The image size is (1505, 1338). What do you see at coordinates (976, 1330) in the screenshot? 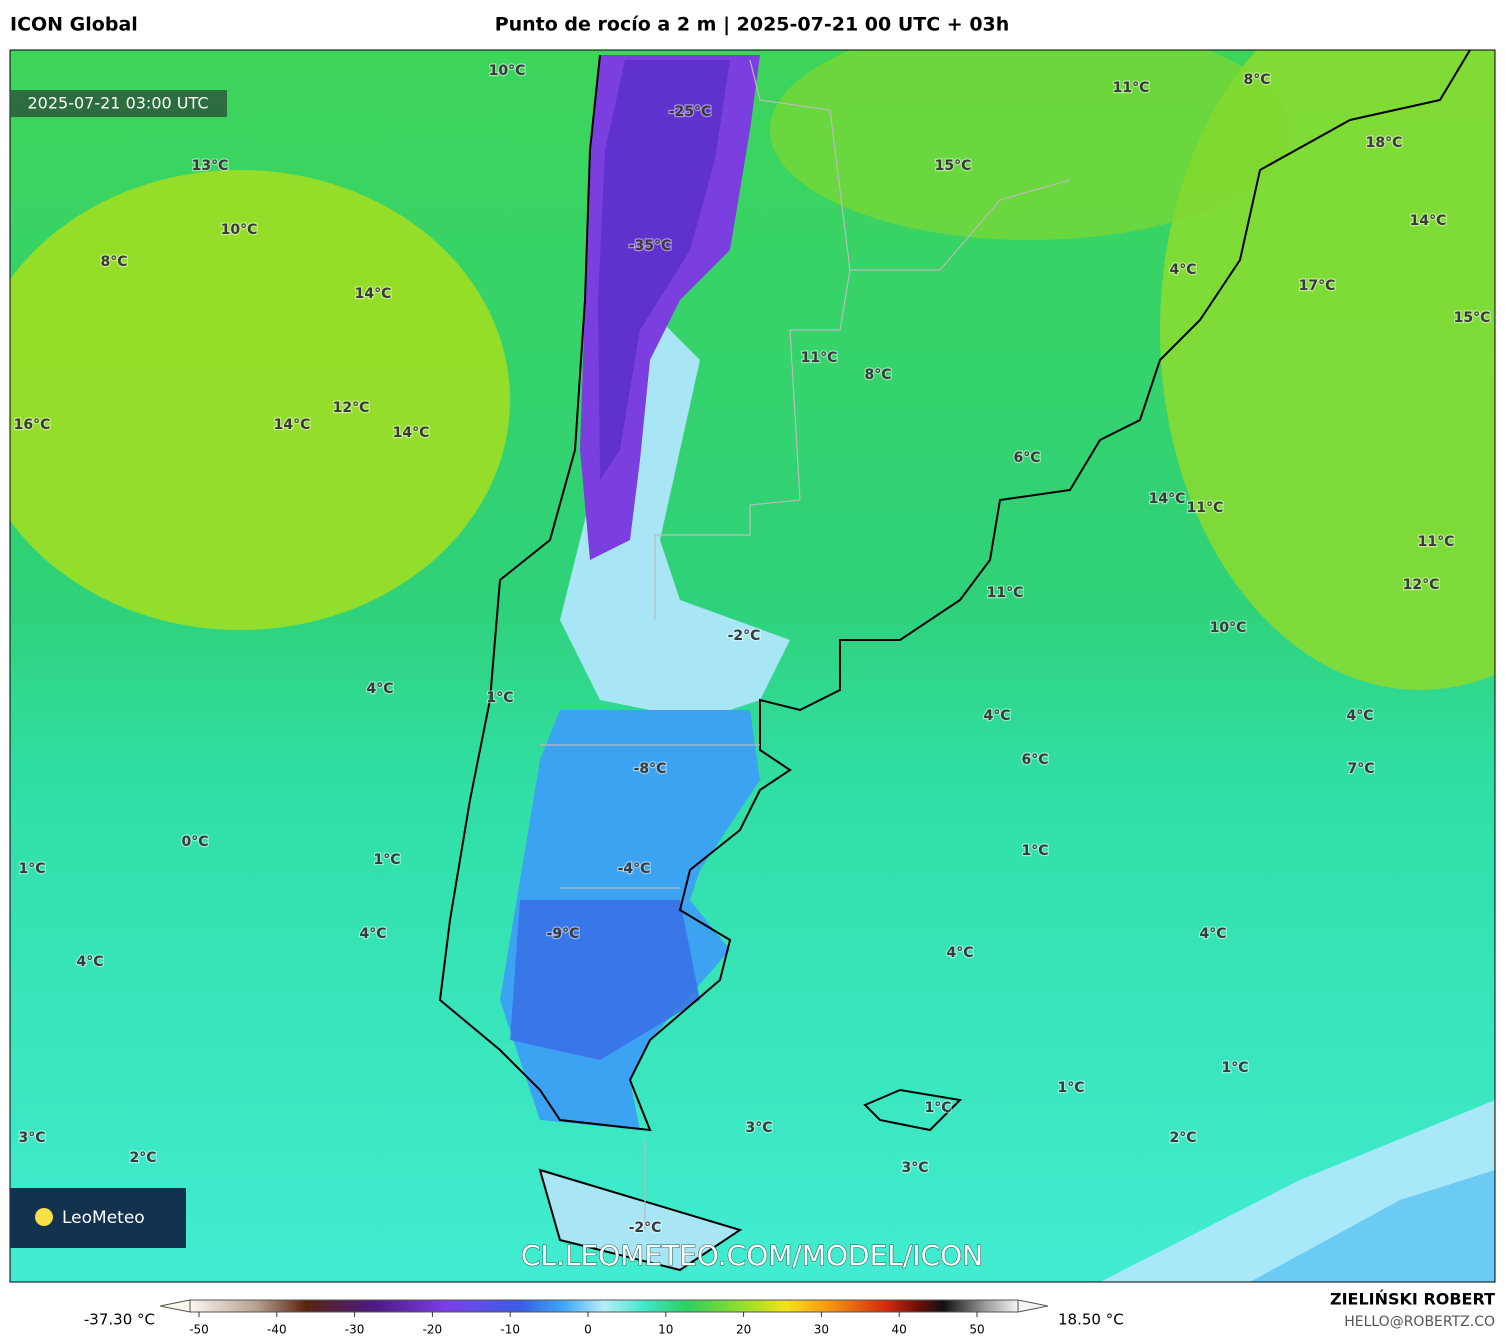
I see `colorbar-tick-label: 50` at bounding box center [976, 1330].